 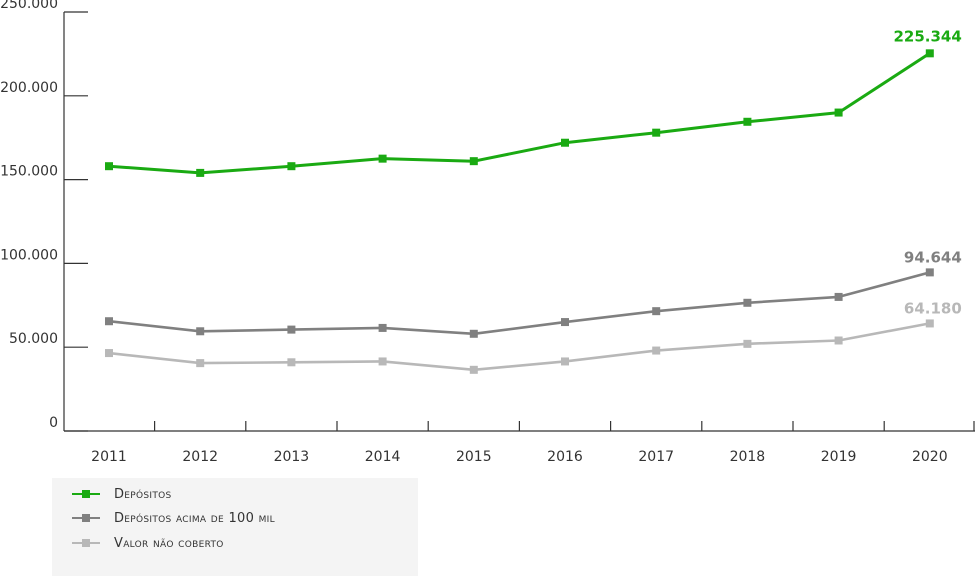 I want to click on legend-item-depositos-acima-100-mil: Depósitos acima de 100 mil, so click(x=173, y=518).